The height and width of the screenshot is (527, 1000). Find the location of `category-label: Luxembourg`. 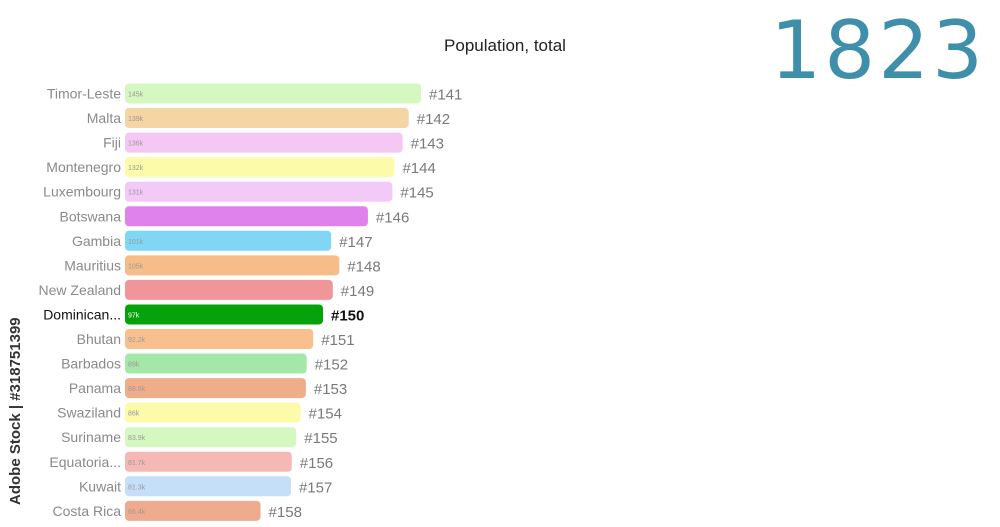

category-label: Luxembourg is located at coordinates (82, 192).